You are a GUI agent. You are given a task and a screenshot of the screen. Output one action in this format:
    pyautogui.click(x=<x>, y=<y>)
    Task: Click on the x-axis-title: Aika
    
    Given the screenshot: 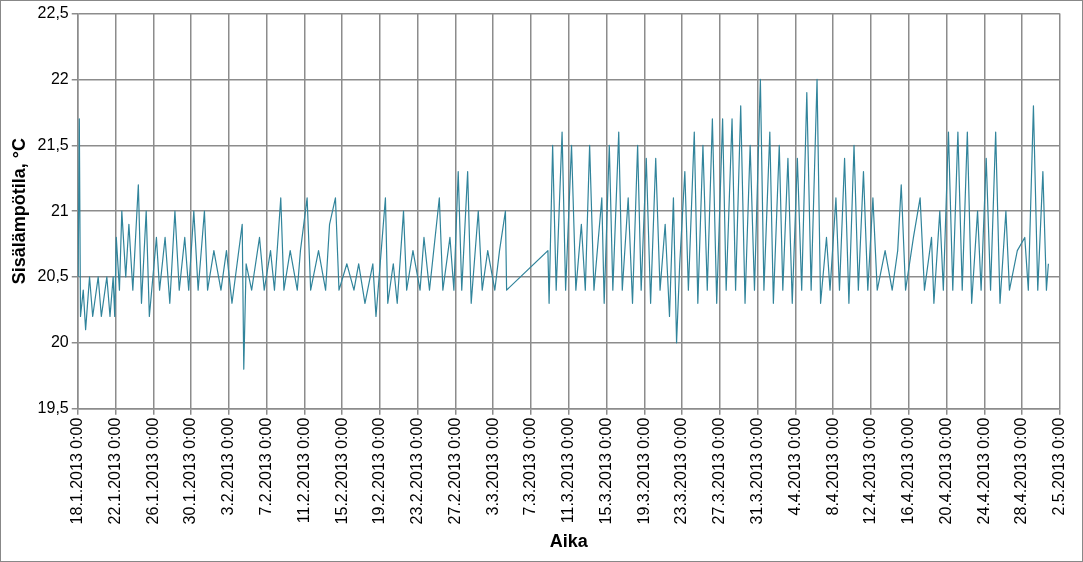 What is the action you would take?
    pyautogui.click(x=569, y=541)
    